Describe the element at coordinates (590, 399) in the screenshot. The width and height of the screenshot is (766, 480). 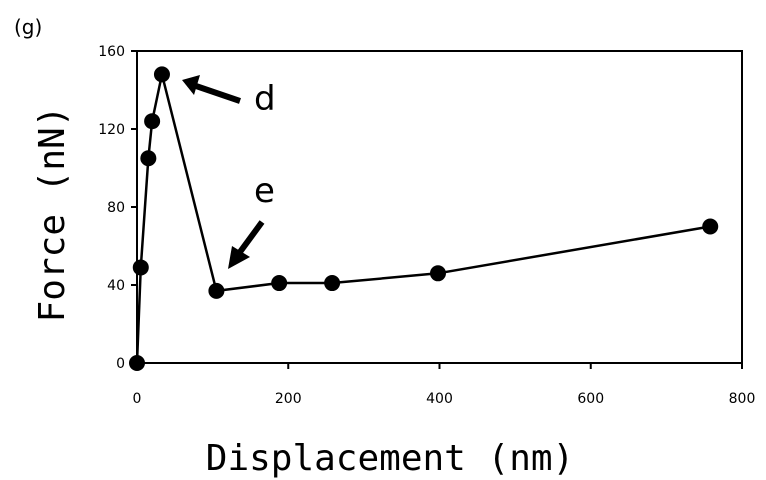
I see `x-tick-label: 600` at that location.